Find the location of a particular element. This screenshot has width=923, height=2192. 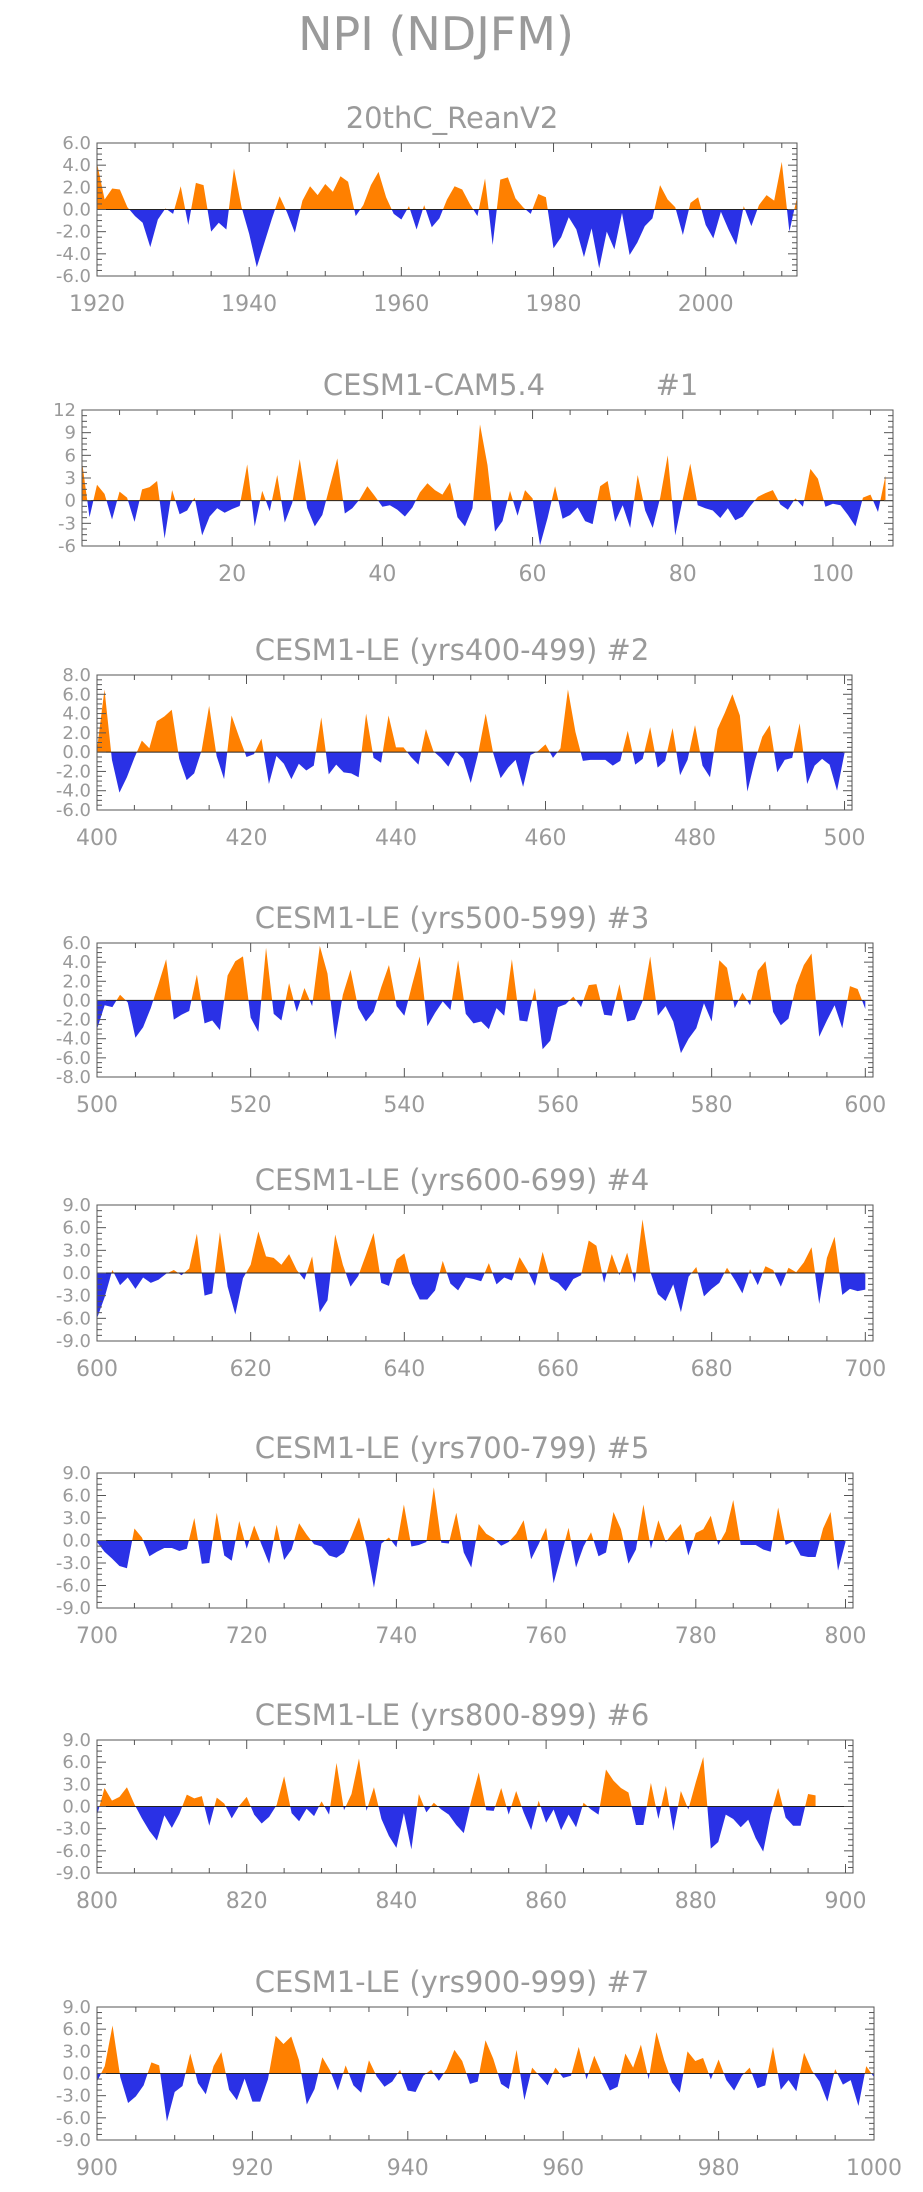

x-tick-label: 740 is located at coordinates (396, 1636).